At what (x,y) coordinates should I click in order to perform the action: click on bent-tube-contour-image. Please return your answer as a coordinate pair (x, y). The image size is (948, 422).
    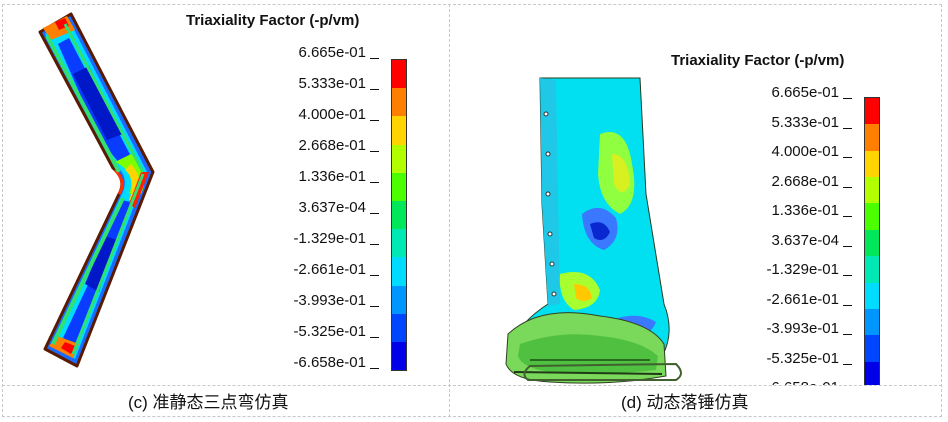
    Looking at the image, I should click on (96, 190).